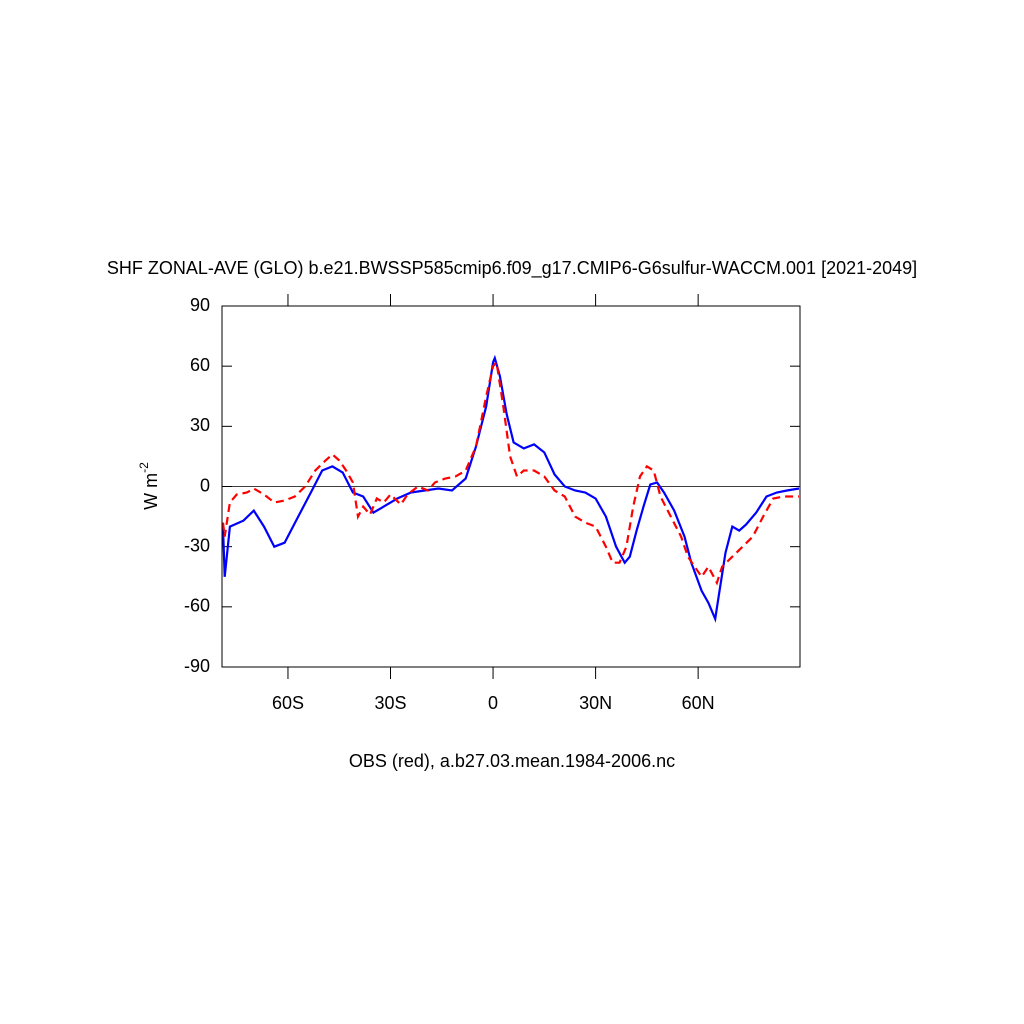 This screenshot has height=1024, width=1024. What do you see at coordinates (595, 703) in the screenshot?
I see `x-tick-label: 30N` at bounding box center [595, 703].